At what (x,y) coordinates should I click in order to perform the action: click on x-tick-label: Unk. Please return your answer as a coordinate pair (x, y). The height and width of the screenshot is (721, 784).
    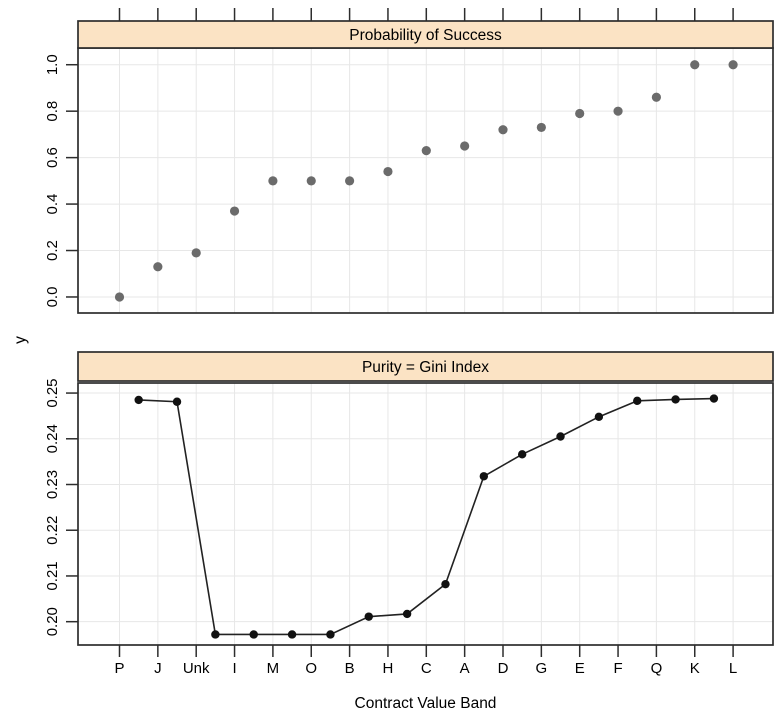
    Looking at the image, I should click on (196, 668).